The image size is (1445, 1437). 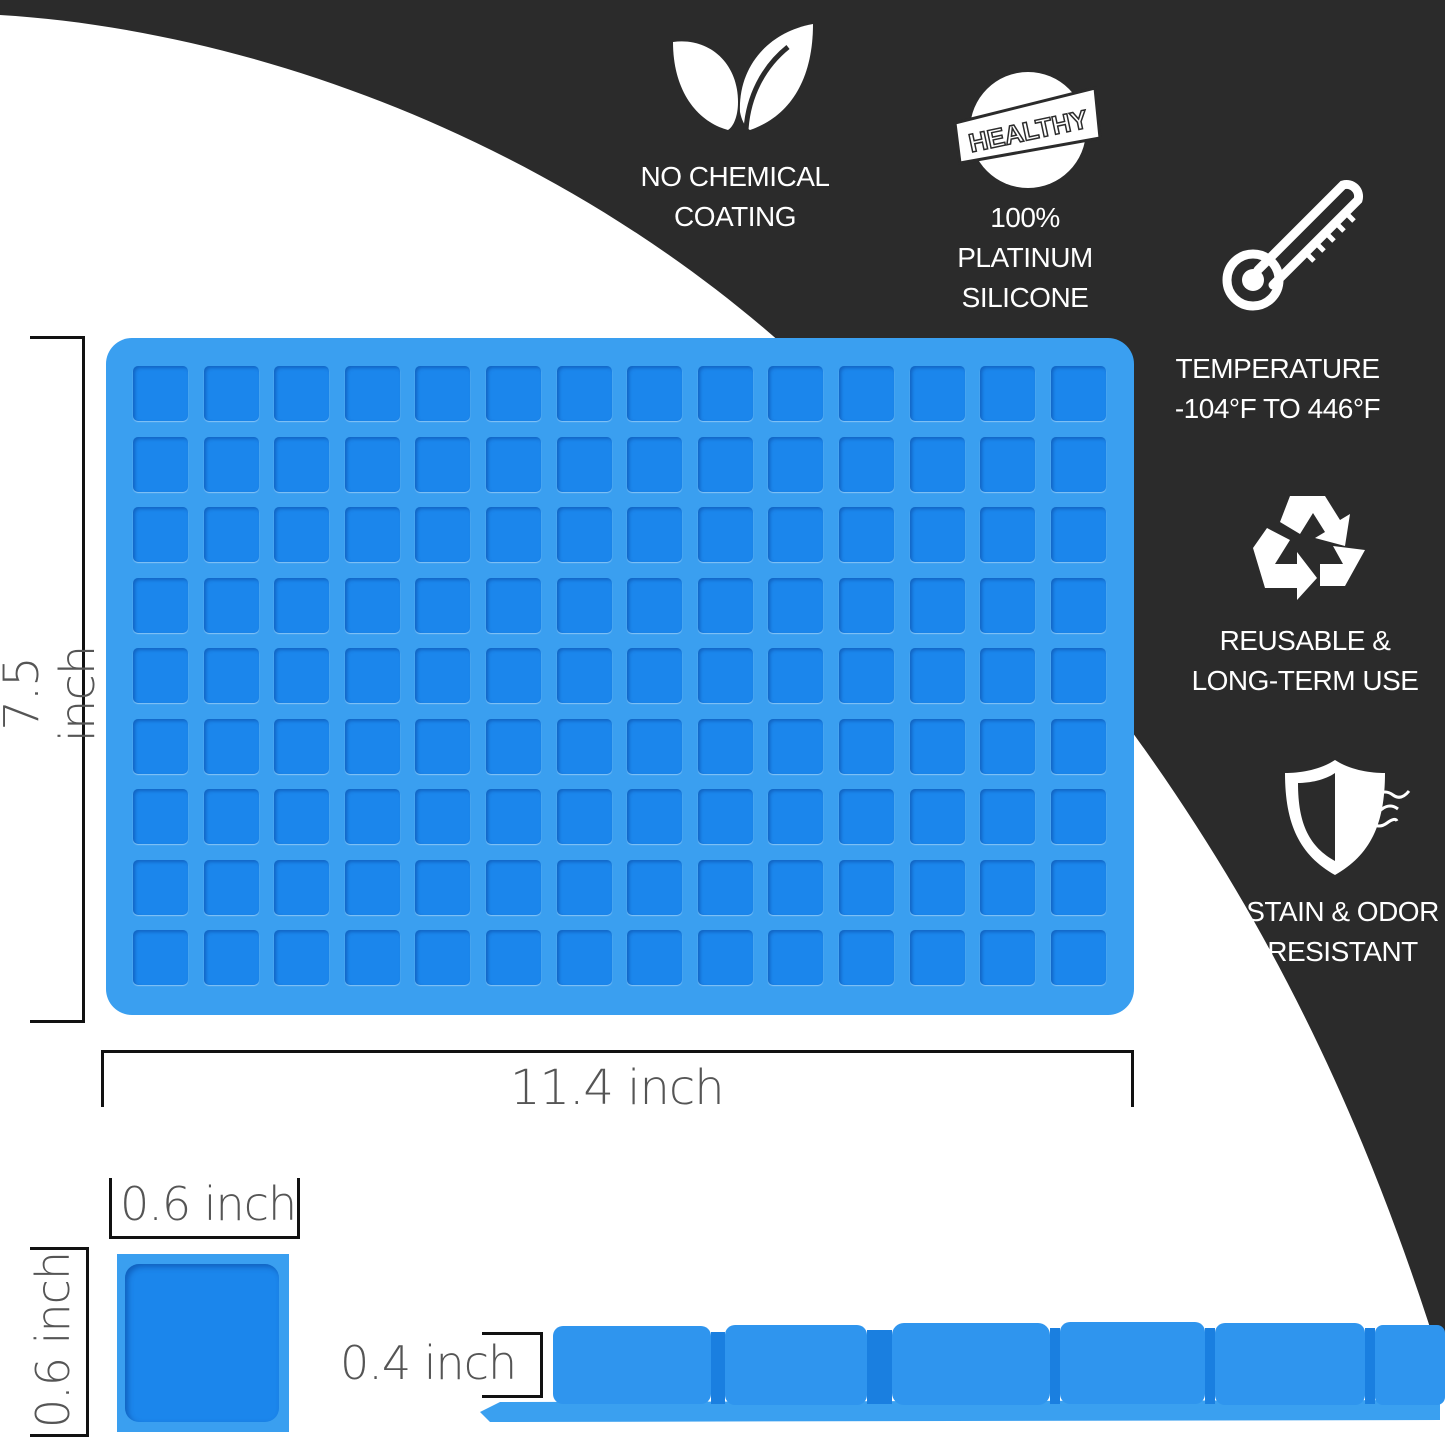 I want to click on height-bracket, so click(x=57, y=679).